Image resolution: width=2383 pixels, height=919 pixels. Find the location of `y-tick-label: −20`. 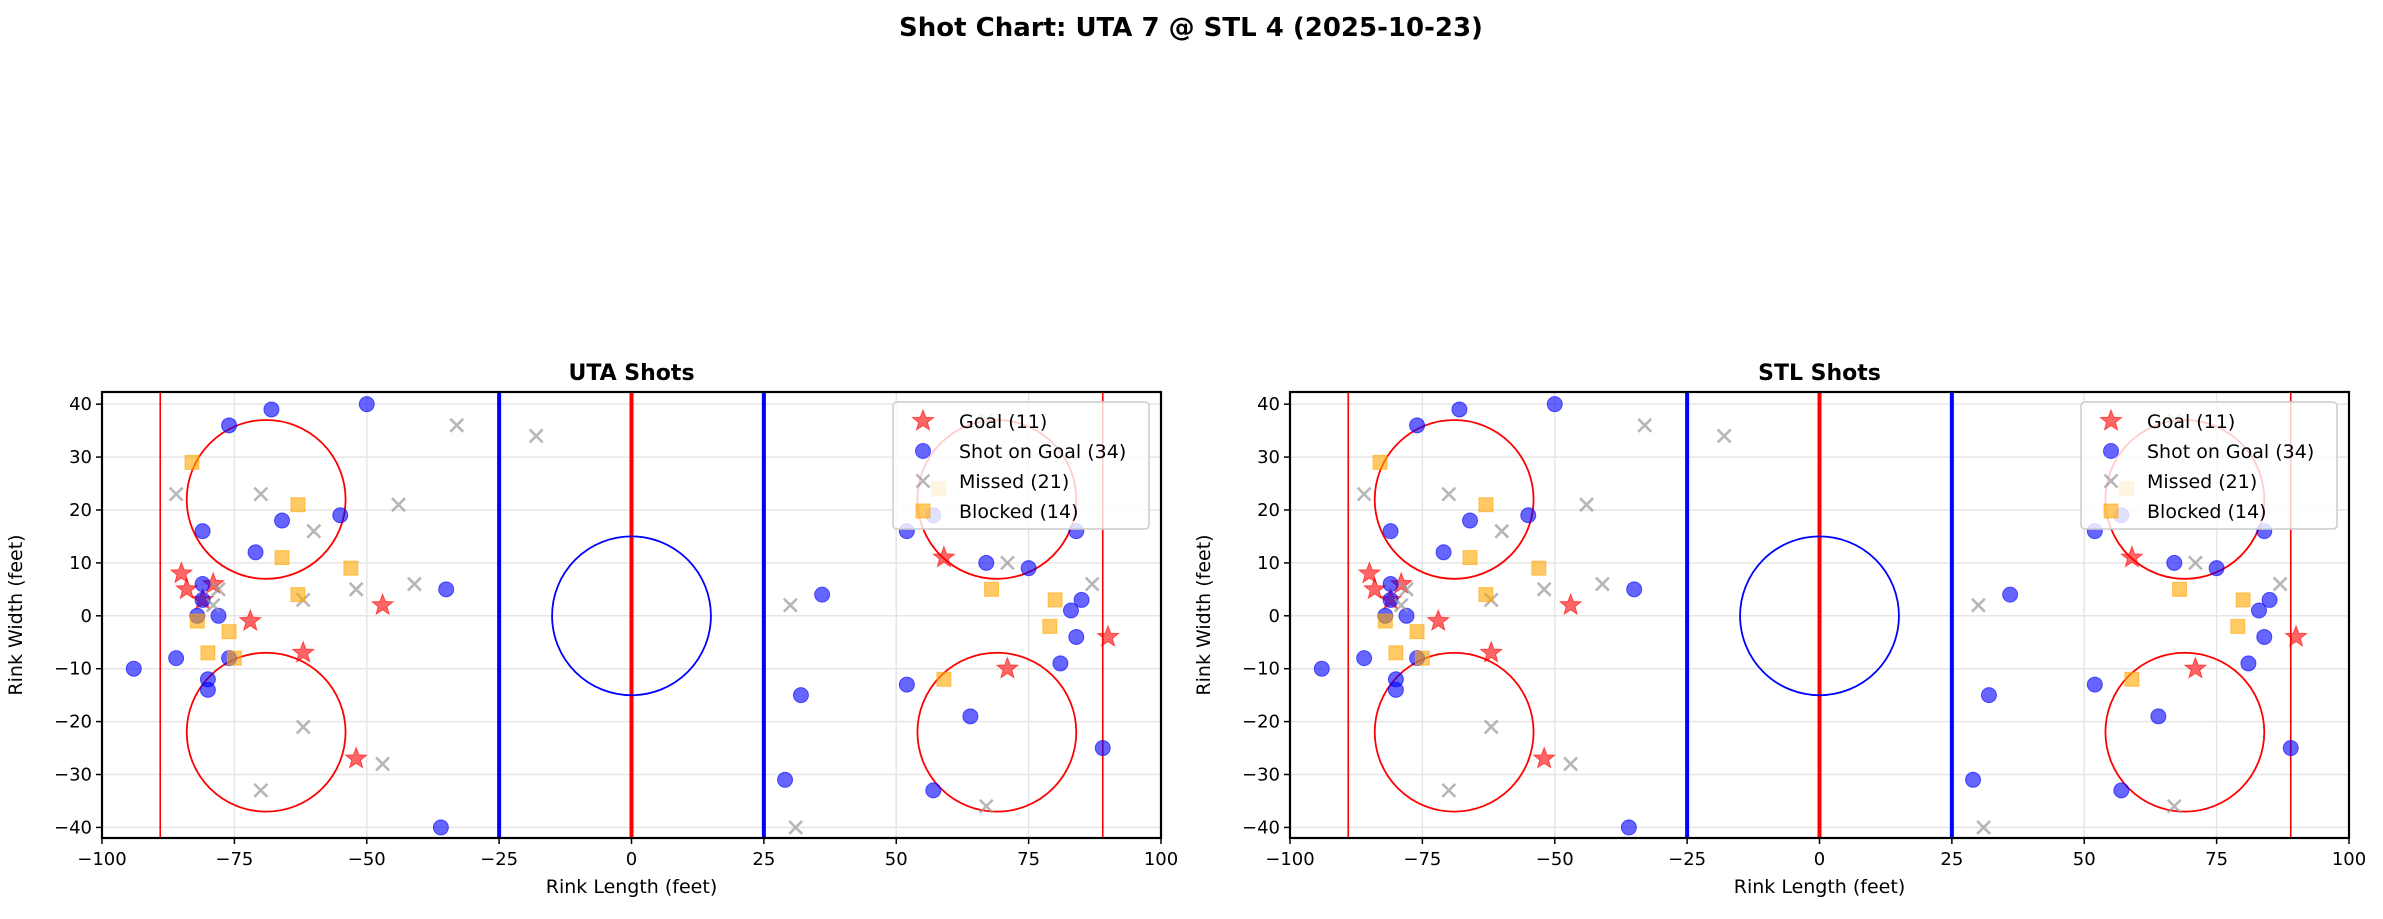

y-tick-label: −20 is located at coordinates (1261, 722).